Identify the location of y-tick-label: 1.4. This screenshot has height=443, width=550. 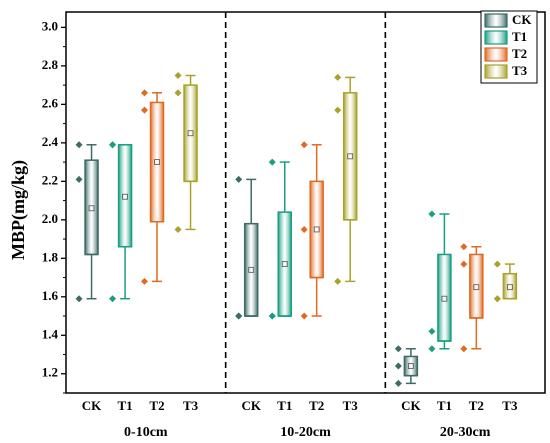
(50, 333).